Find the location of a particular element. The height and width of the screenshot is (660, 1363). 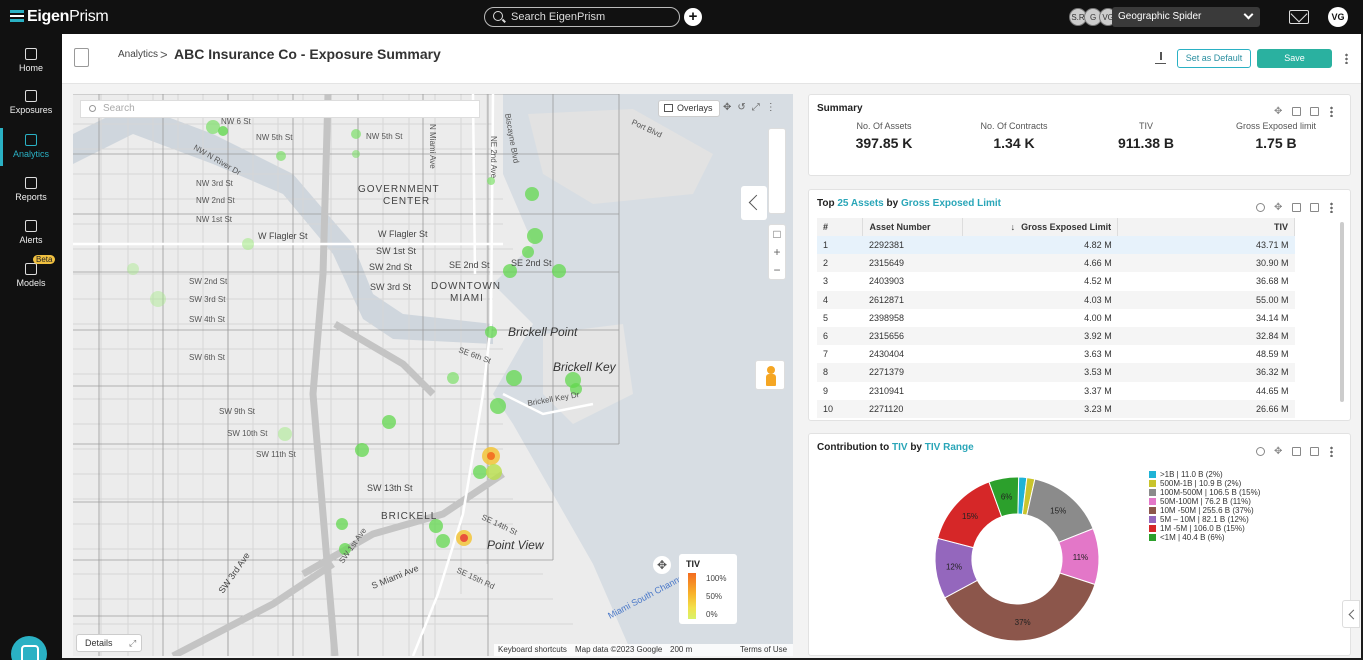

column-header-tiv: TIV is located at coordinates (1206, 227).